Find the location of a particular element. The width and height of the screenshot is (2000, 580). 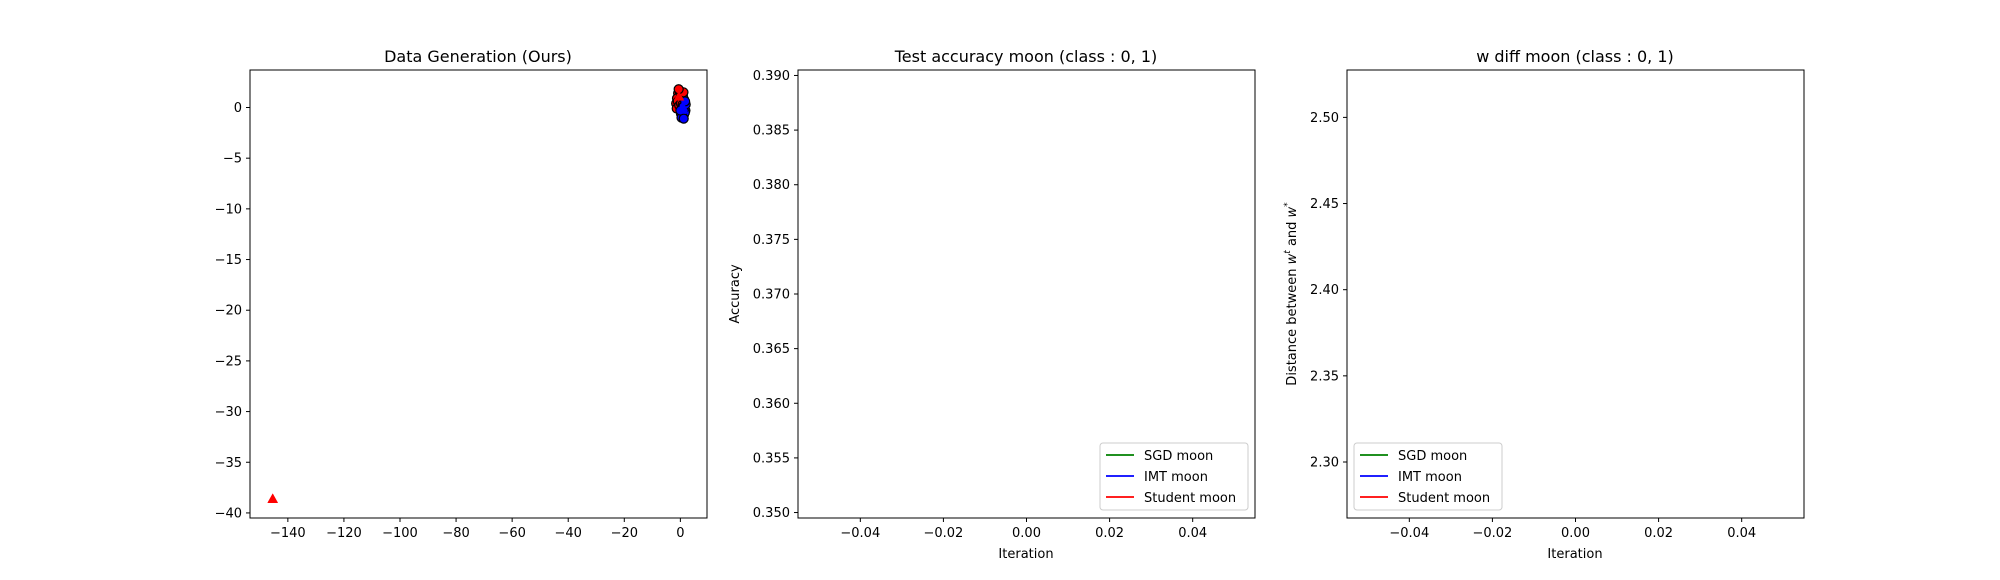

y-tick-label: 0.380 is located at coordinates (771, 185).